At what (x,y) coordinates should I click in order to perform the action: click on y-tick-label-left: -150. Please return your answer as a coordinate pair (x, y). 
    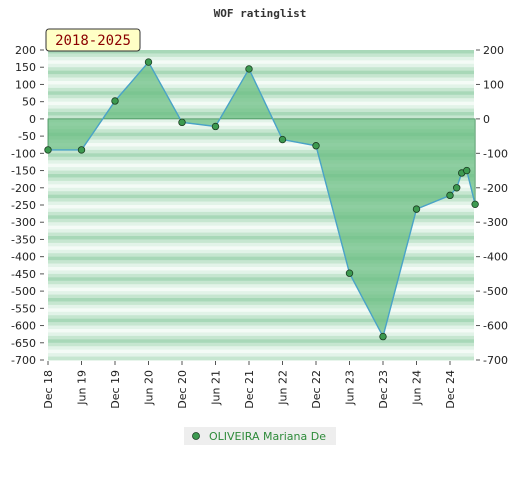
    Looking at the image, I should click on (23, 171).